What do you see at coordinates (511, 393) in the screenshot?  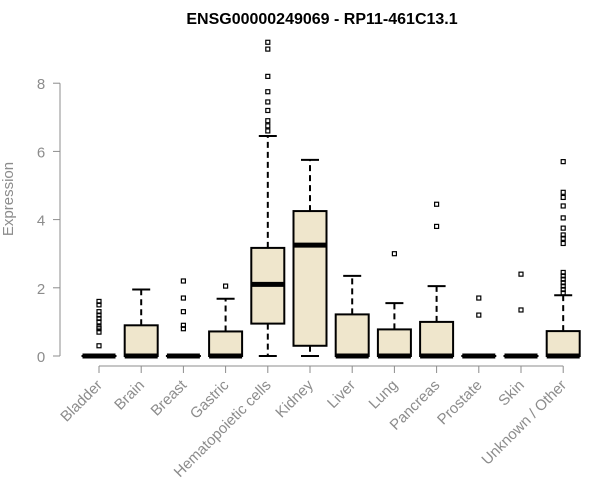 I see `x-tick-label-skin: Skin` at bounding box center [511, 393].